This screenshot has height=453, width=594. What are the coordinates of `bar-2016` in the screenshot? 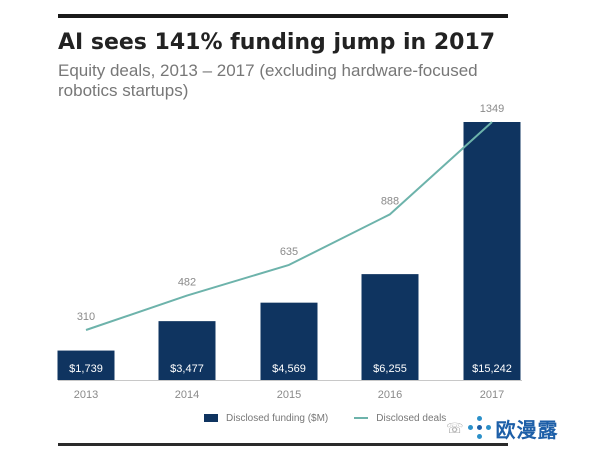 It's located at (390, 327).